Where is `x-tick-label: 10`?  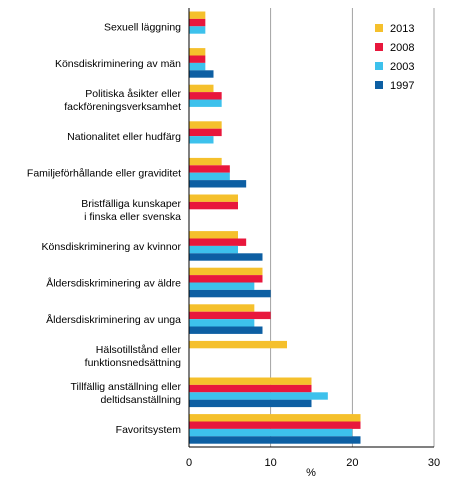
x-tick-label: 10 is located at coordinates (271, 463).